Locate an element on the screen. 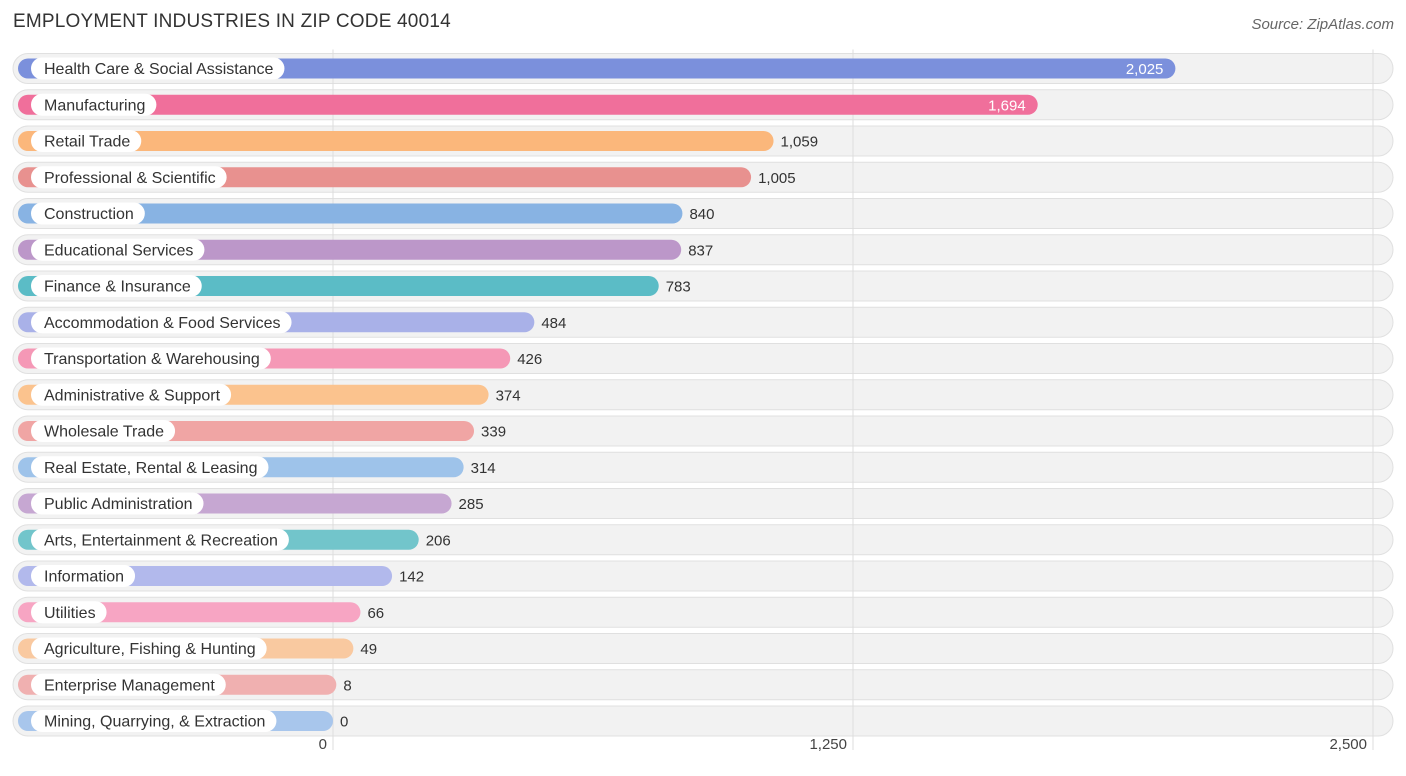  category-label: Wholesale Trade is located at coordinates (104, 432).